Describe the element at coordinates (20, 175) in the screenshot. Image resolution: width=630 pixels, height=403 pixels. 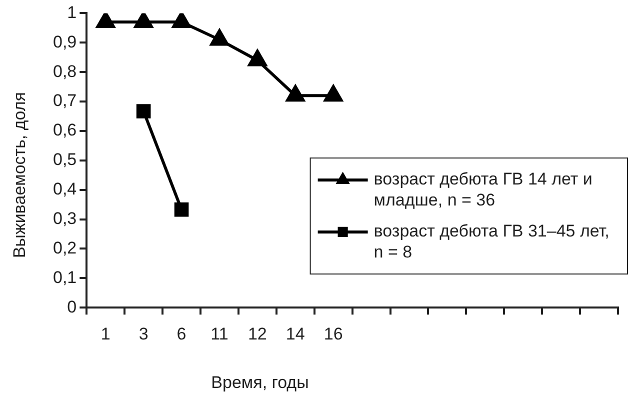
I see `y-axis-title: Выживаемость, доля` at that location.